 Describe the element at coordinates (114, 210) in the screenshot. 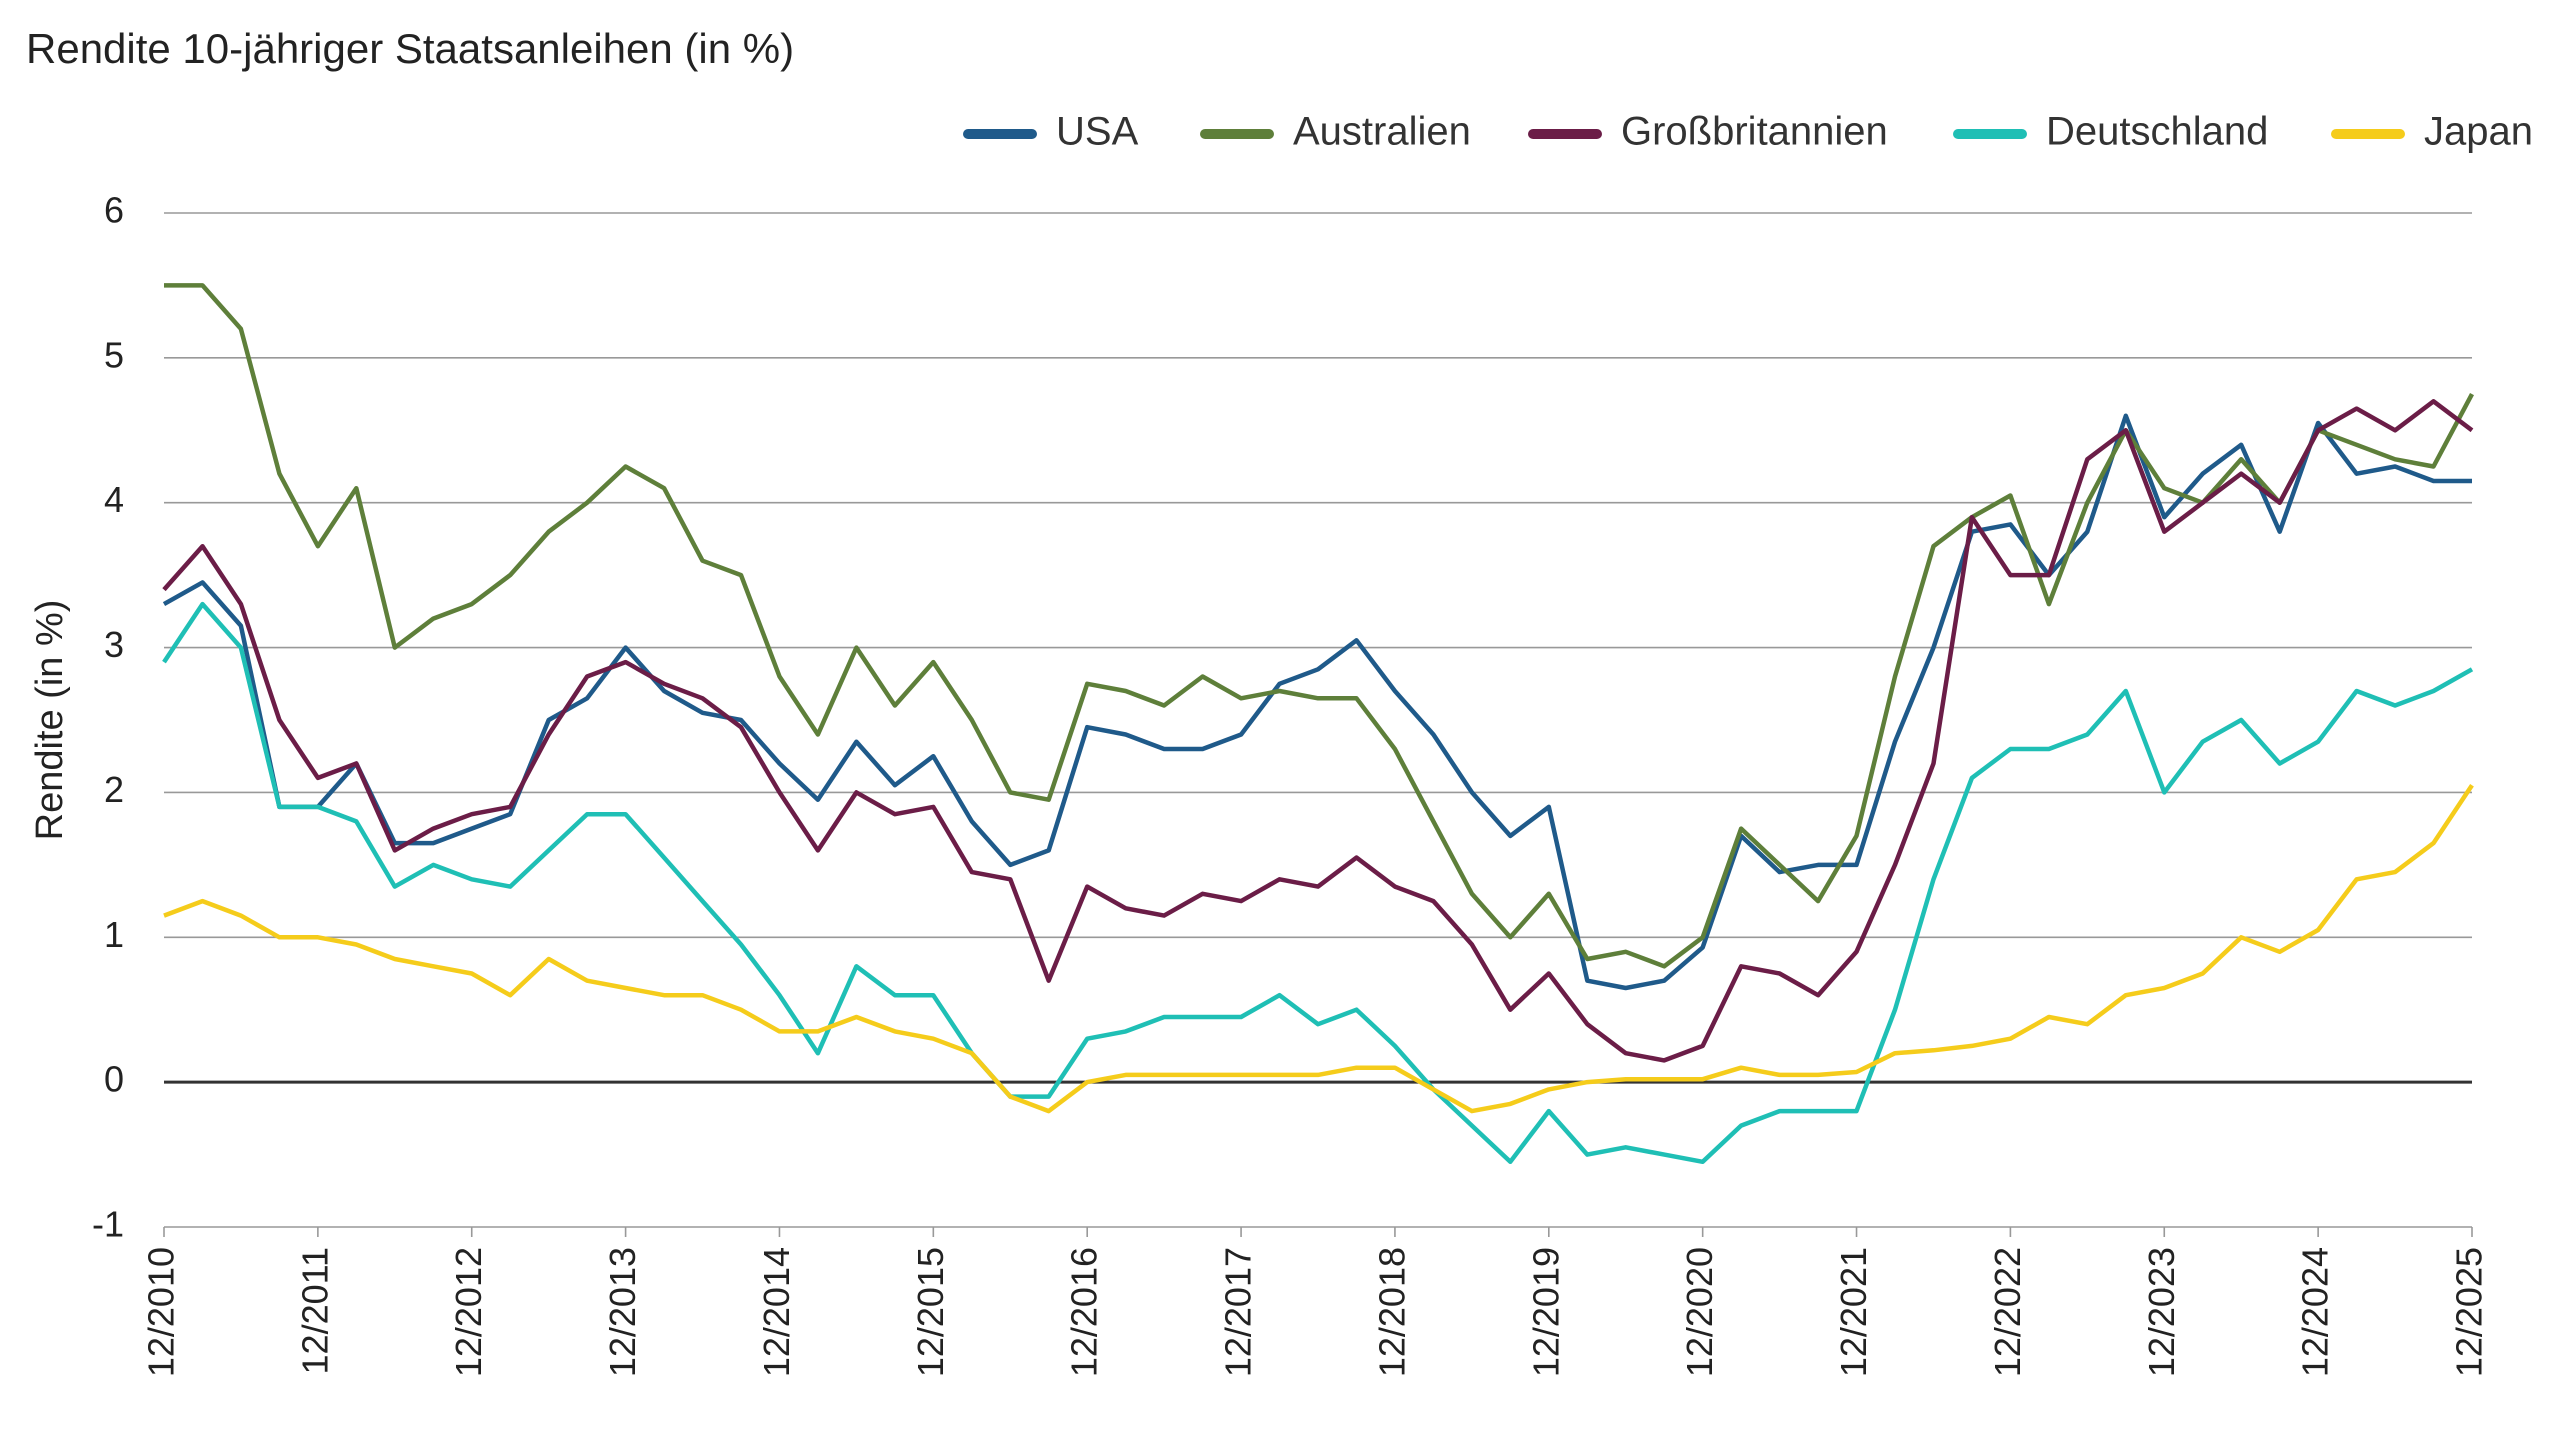

I see `y-tick-label: 6` at that location.